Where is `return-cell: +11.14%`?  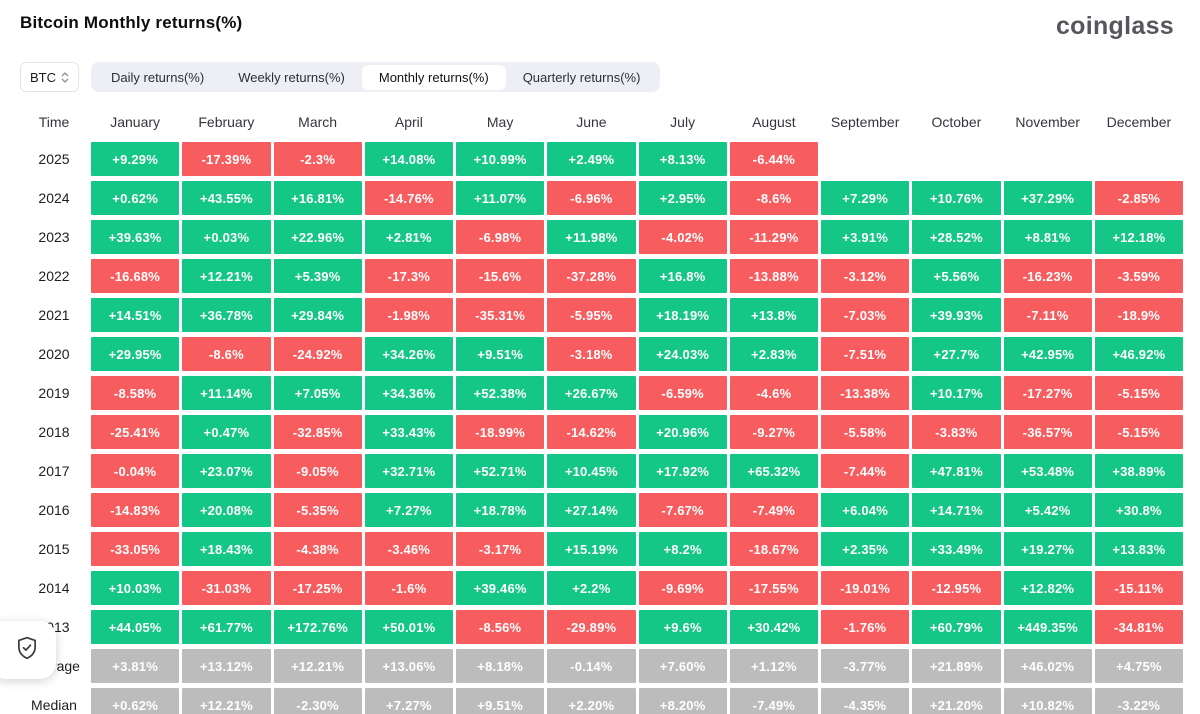
return-cell: +11.14% is located at coordinates (226, 393).